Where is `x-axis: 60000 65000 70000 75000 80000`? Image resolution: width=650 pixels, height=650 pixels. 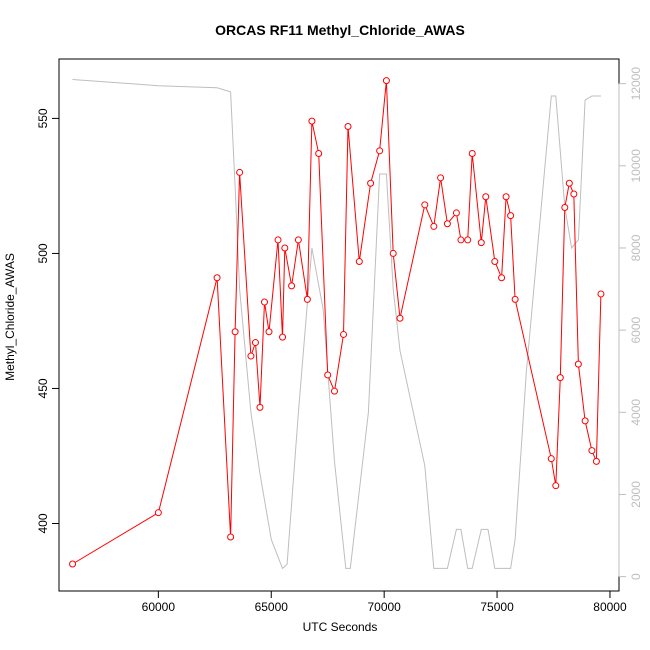
x-axis: 60000 65000 70000 75000 80000 is located at coordinates (384, 602).